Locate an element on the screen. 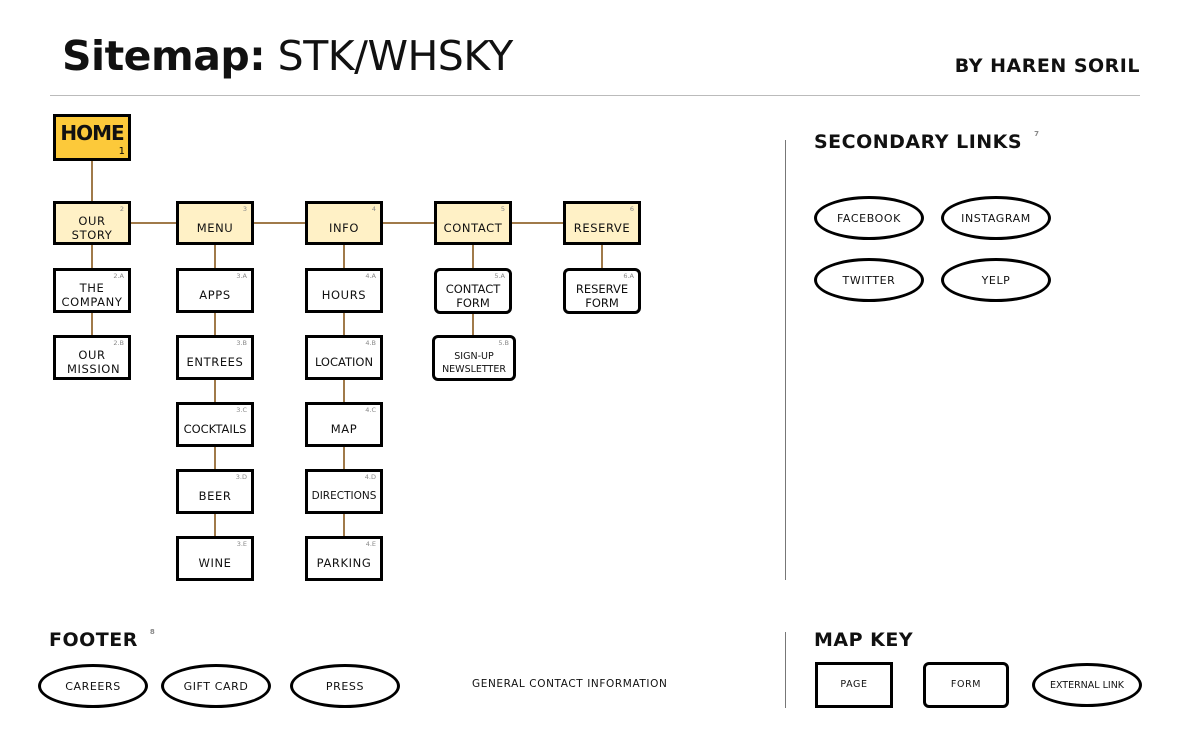  node-label: DIRECTIONS is located at coordinates (344, 496).